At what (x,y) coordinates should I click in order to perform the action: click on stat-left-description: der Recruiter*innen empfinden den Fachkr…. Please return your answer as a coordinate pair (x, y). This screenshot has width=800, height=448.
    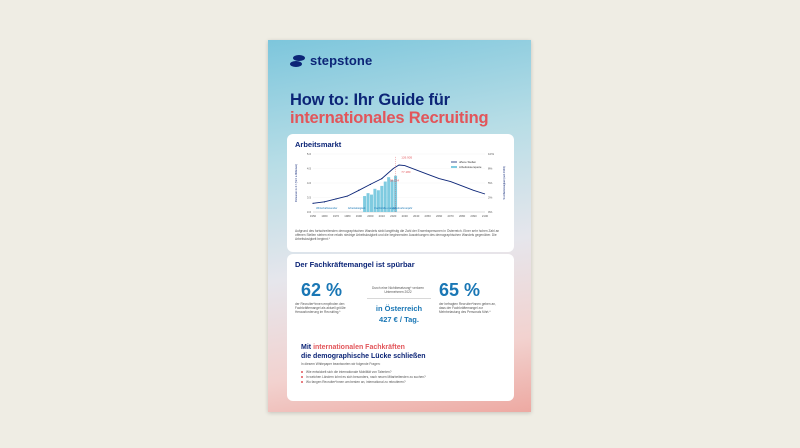
    Looking at the image, I should click on (320, 308).